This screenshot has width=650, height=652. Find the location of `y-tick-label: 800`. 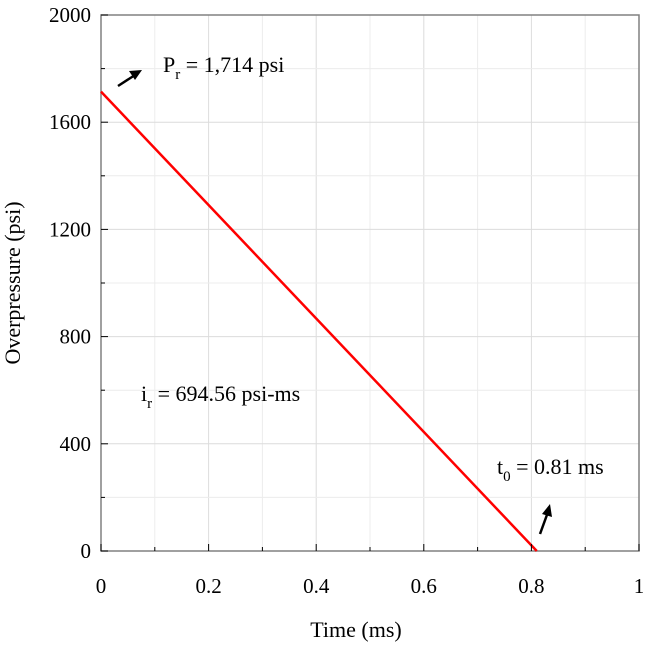

y-tick-label: 800 is located at coordinates (76, 337).